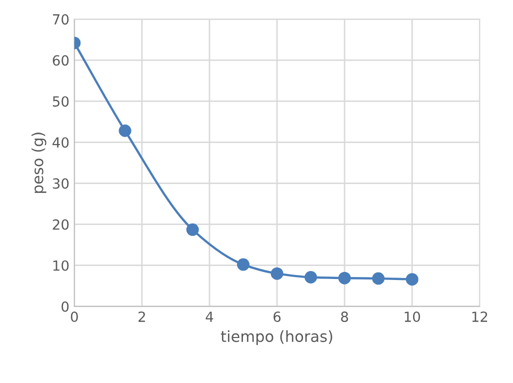  What do you see at coordinates (60, 183) in the screenshot?
I see `y-tick-label: 30` at bounding box center [60, 183].